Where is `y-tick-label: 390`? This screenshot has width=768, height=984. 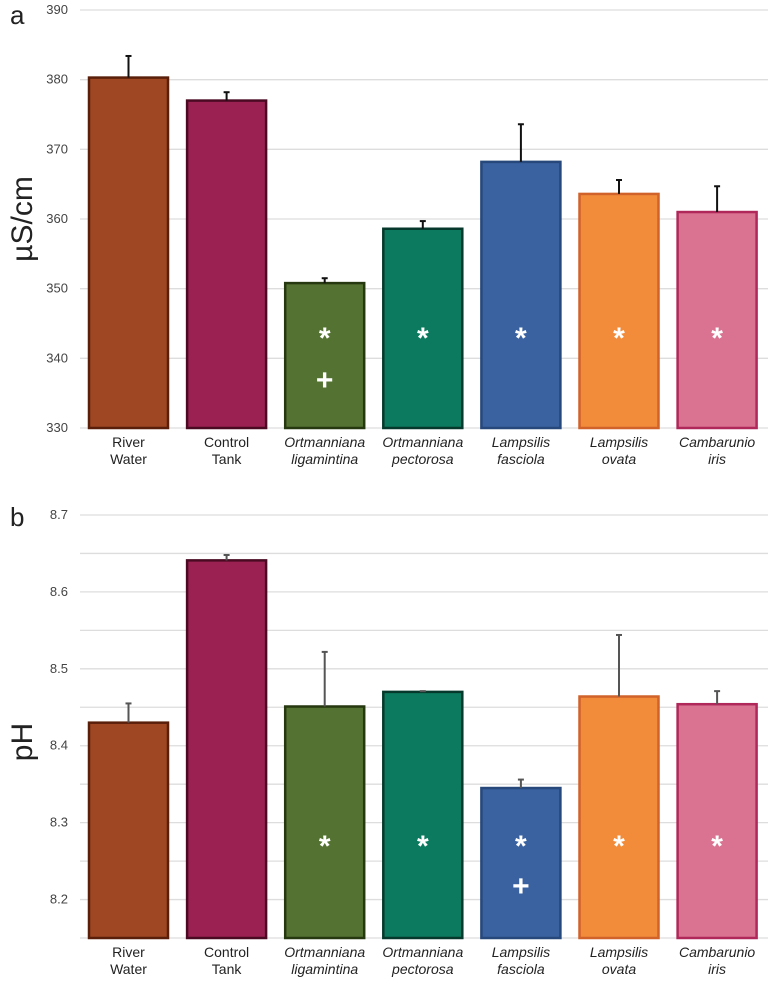 y-tick-label: 390 is located at coordinates (57, 9).